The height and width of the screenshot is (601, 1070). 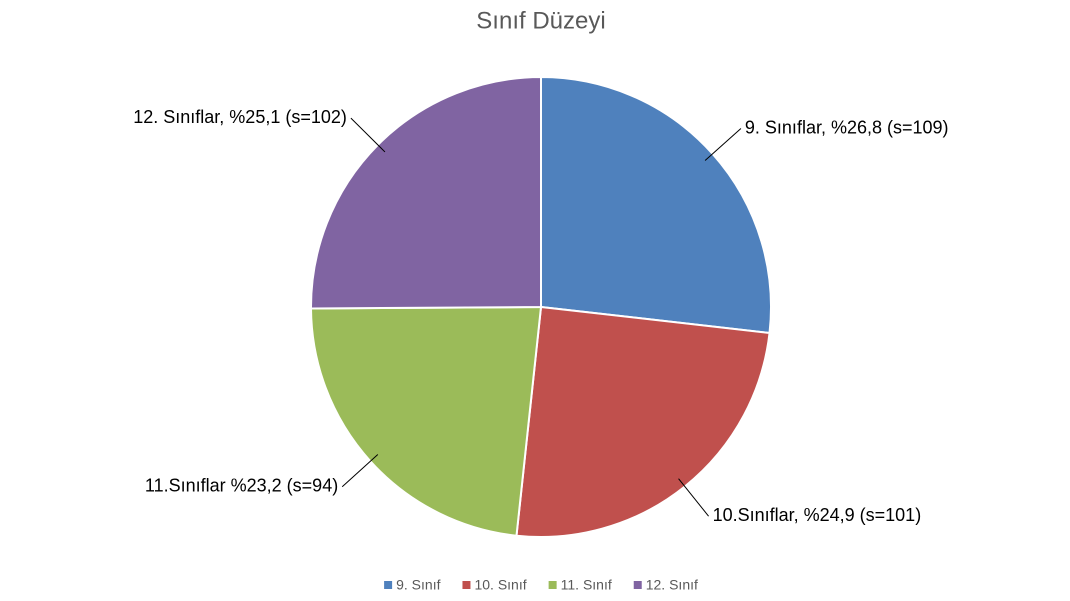 What do you see at coordinates (418, 585) in the screenshot?
I see `legend-label: 9. Sınıf` at bounding box center [418, 585].